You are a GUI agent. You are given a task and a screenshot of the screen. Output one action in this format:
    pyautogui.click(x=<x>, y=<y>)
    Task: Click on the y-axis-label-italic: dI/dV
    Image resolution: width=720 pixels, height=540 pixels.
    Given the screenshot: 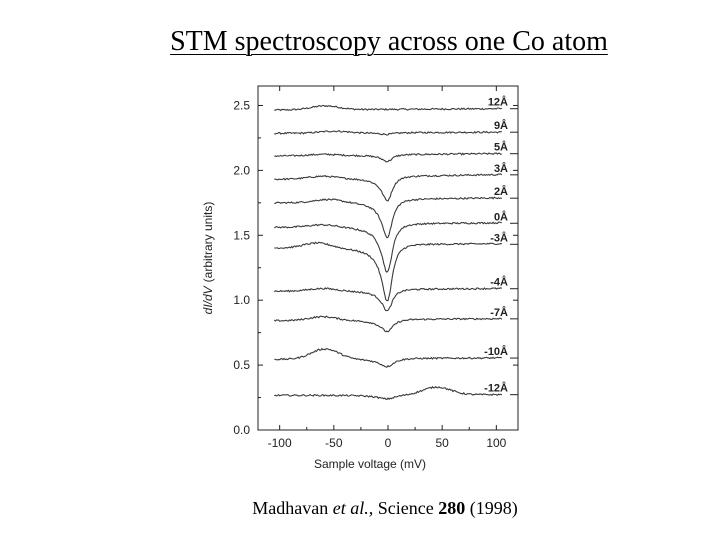 What is the action you would take?
    pyautogui.click(x=208, y=299)
    